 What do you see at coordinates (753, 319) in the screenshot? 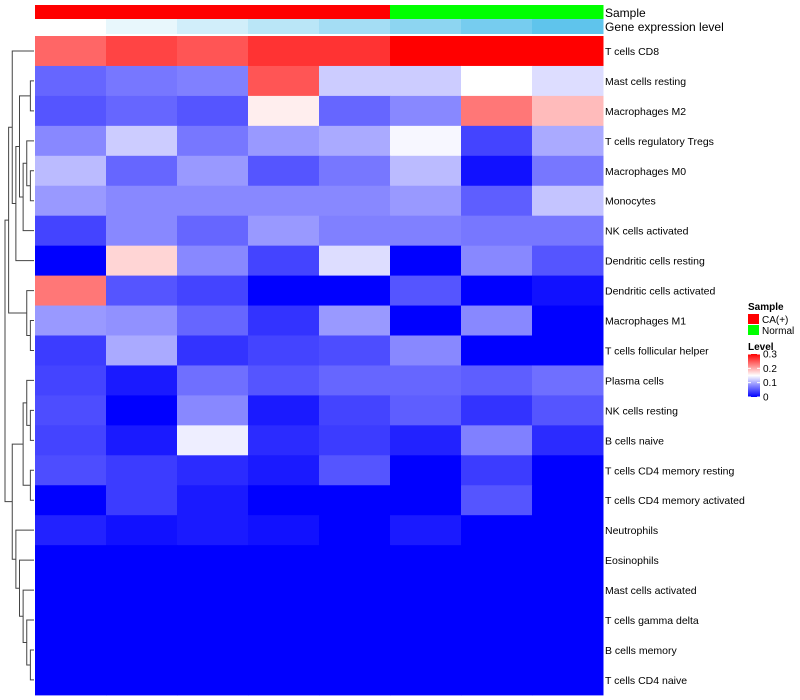
I see `legend-swatch-ca` at bounding box center [753, 319].